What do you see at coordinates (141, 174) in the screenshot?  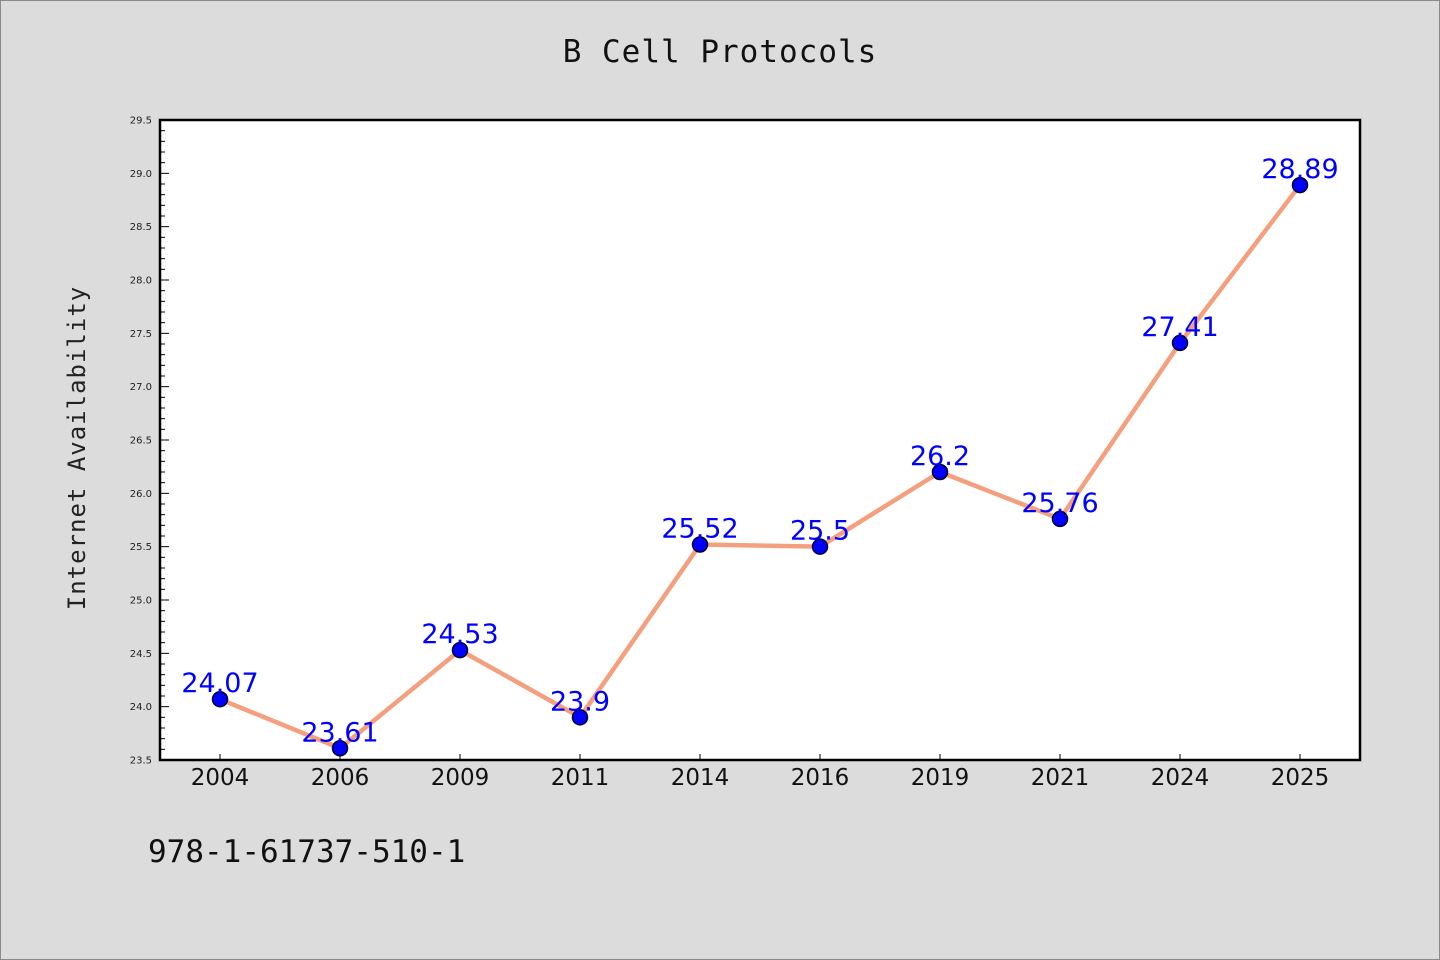 I see `y-tick-label: 29.0` at bounding box center [141, 174].